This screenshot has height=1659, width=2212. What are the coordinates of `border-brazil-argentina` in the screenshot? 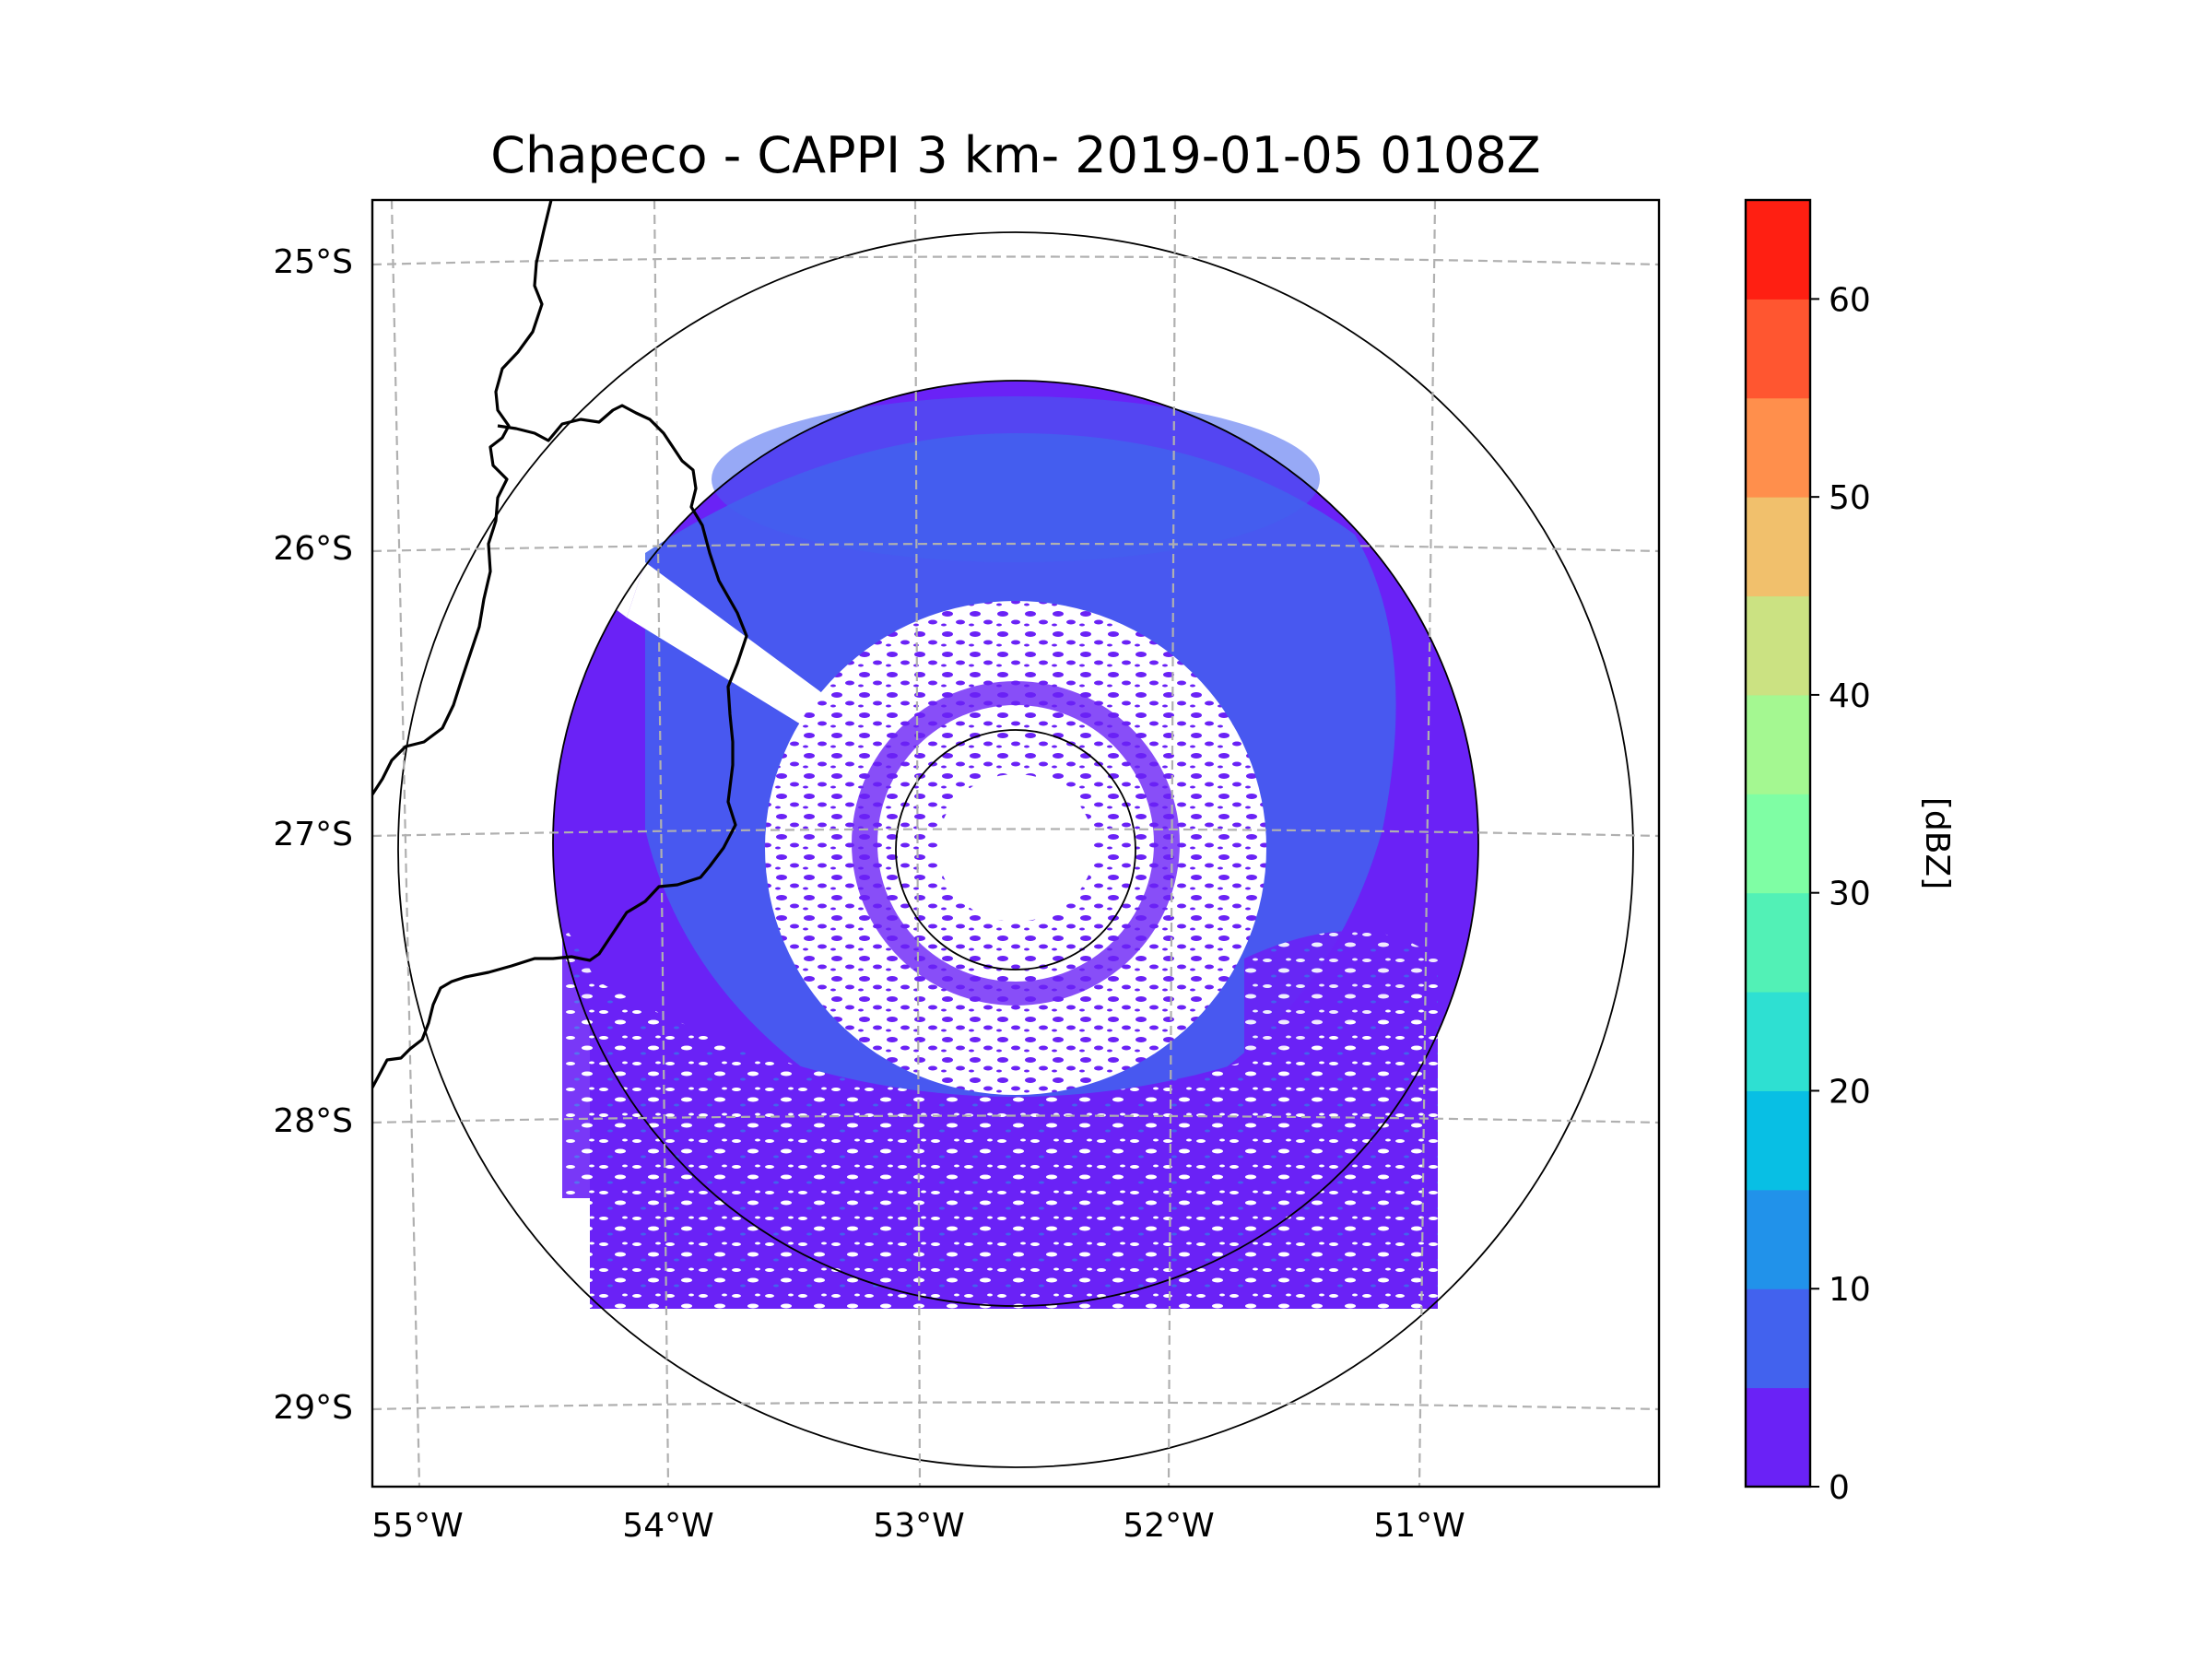 It's located at (560, 746).